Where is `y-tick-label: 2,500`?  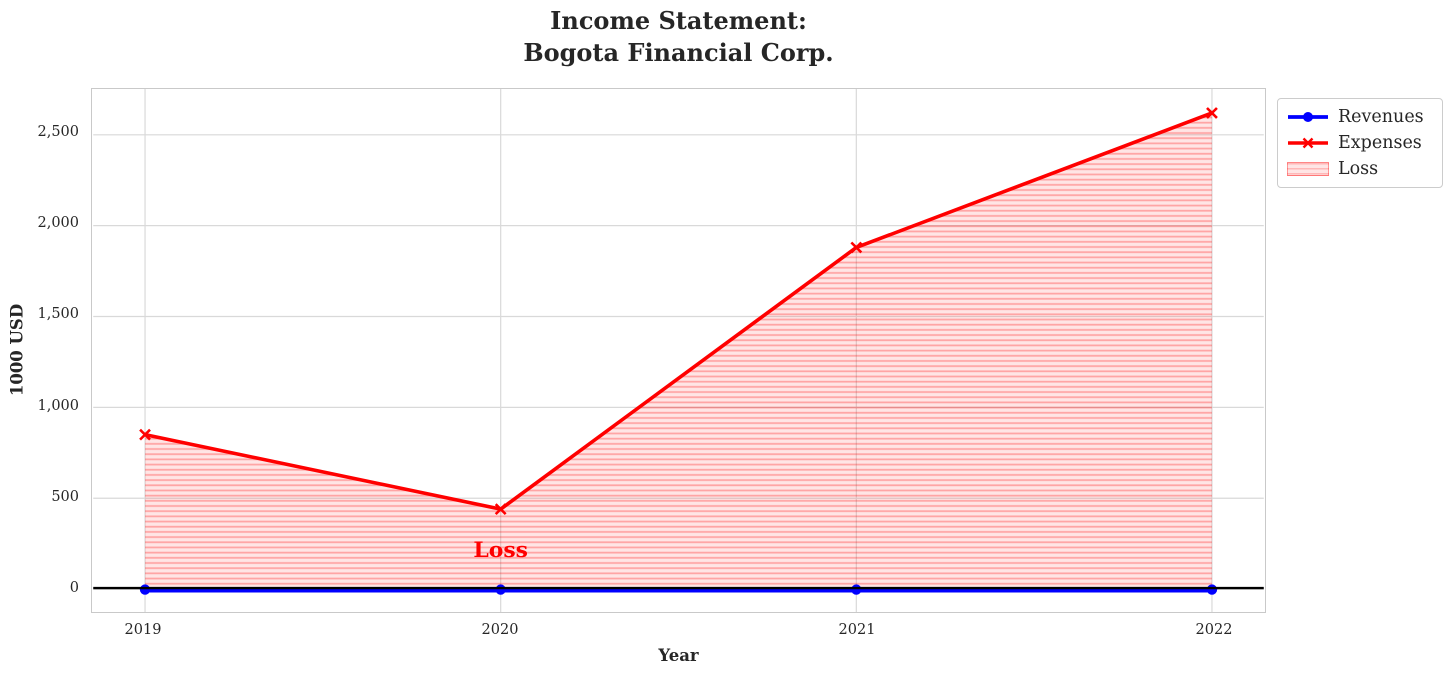
y-tick-label: 2,500 is located at coordinates (58, 131).